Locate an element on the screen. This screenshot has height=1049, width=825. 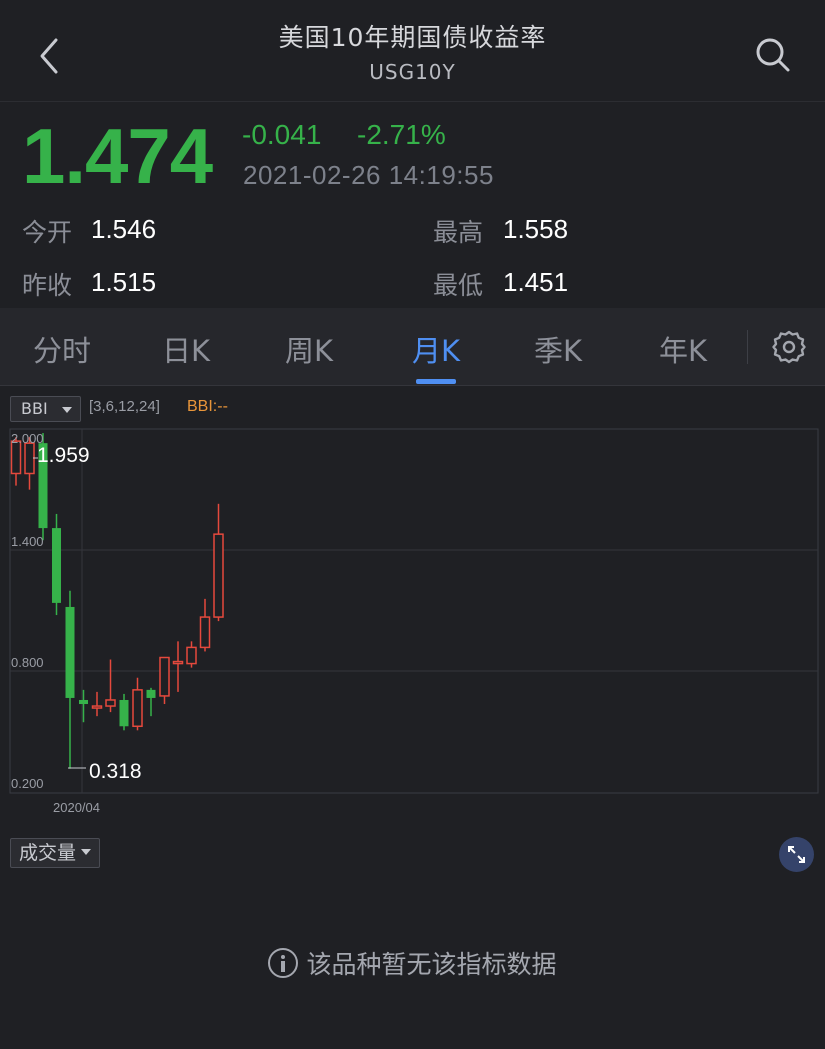
min-value-label: 0.318 is located at coordinates (115, 771).